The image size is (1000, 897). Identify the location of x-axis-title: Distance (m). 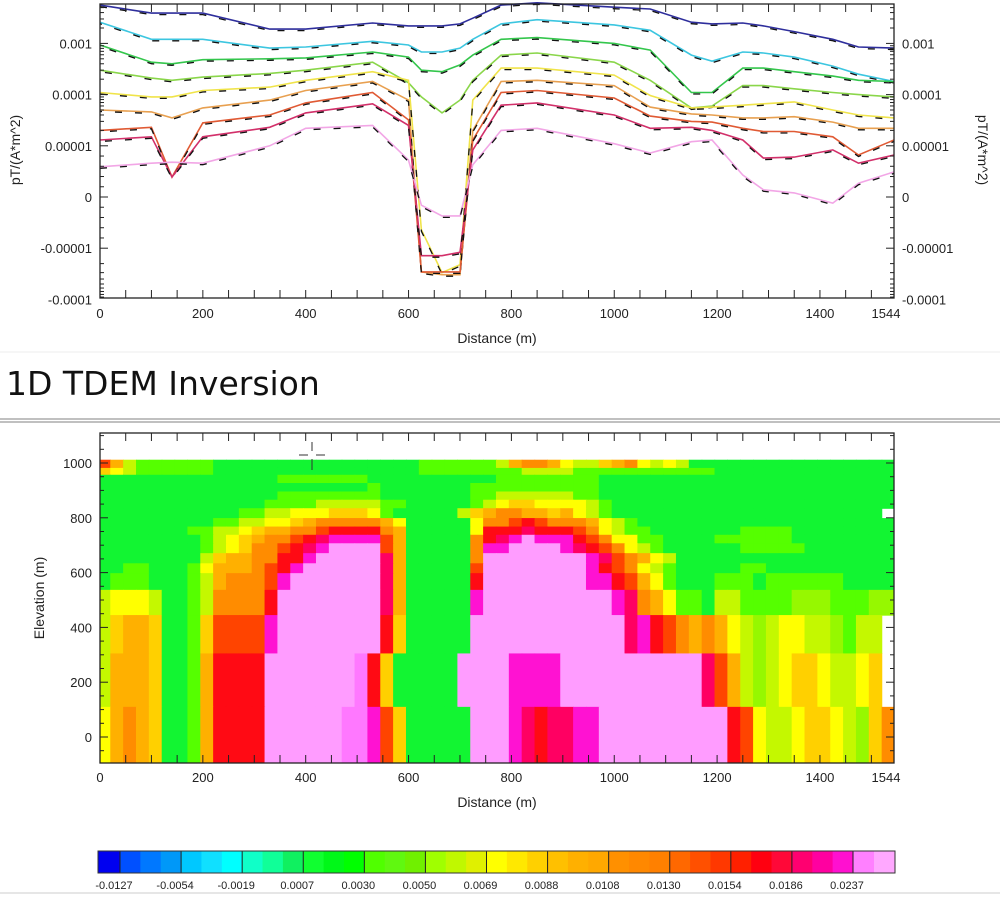
(496, 338).